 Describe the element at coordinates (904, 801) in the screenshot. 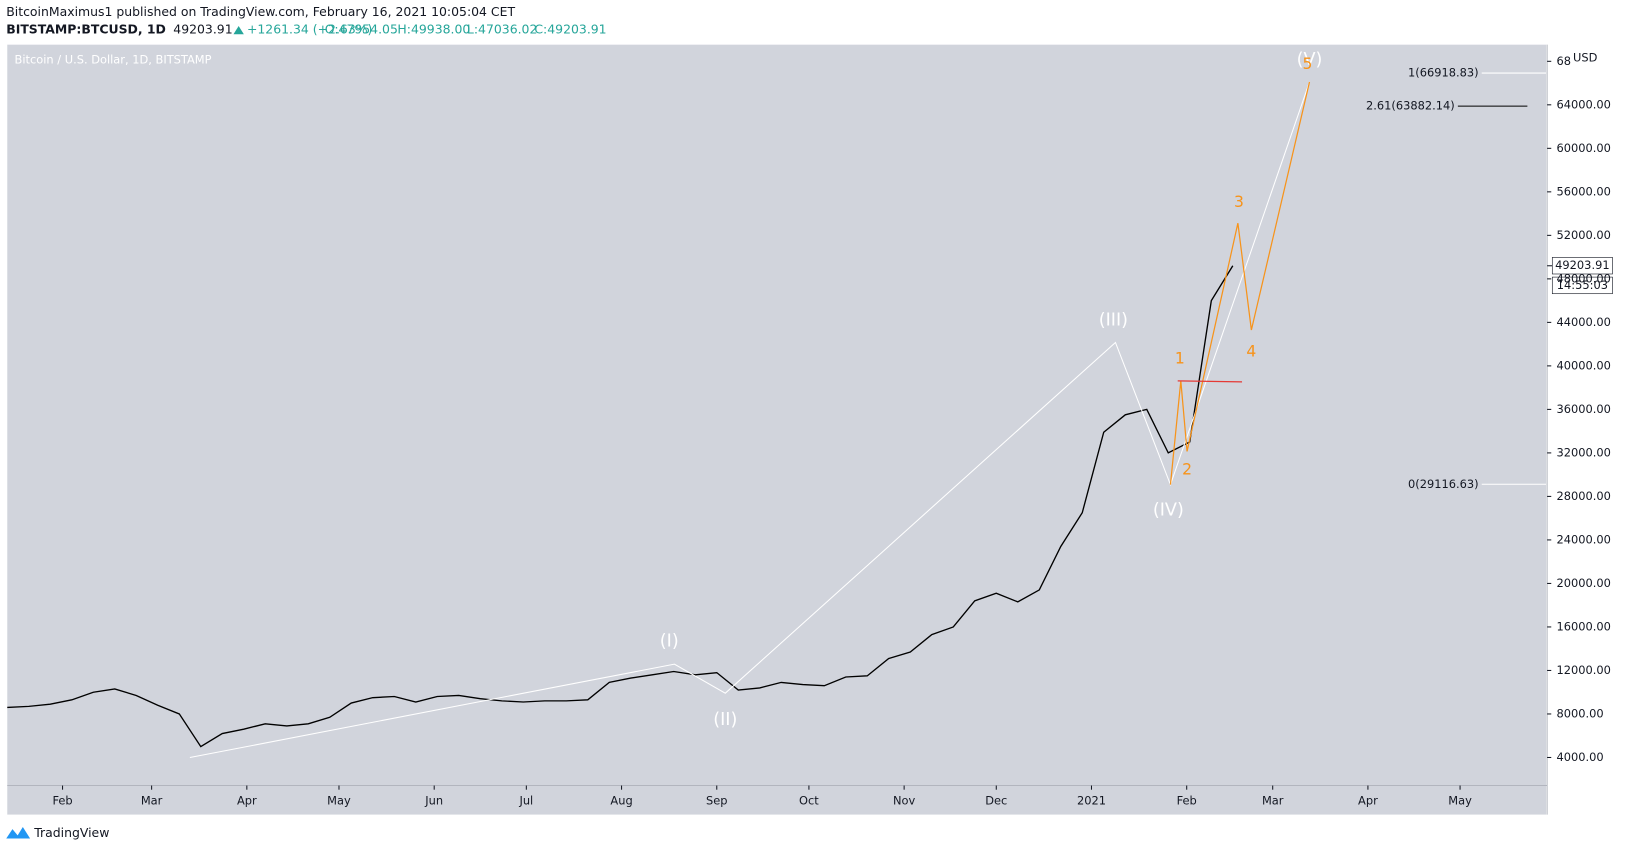

I see `x-tick-label: Nov` at that location.